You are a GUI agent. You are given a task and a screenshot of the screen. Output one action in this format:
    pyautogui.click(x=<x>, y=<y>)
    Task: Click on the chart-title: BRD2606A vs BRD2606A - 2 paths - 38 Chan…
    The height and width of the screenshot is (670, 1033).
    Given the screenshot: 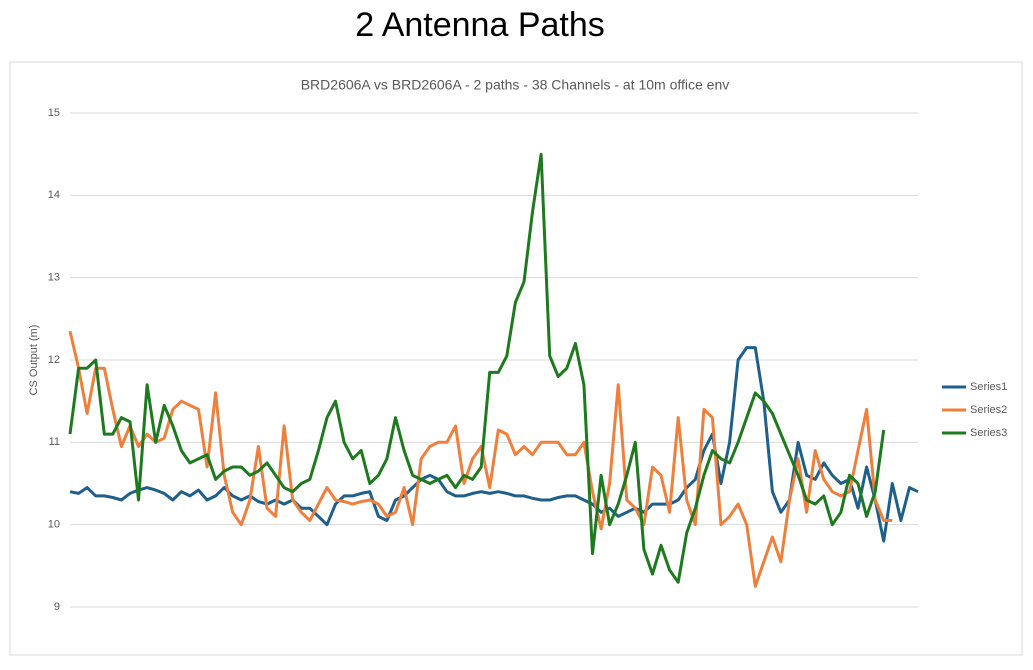 What is the action you would take?
    pyautogui.click(x=515, y=85)
    